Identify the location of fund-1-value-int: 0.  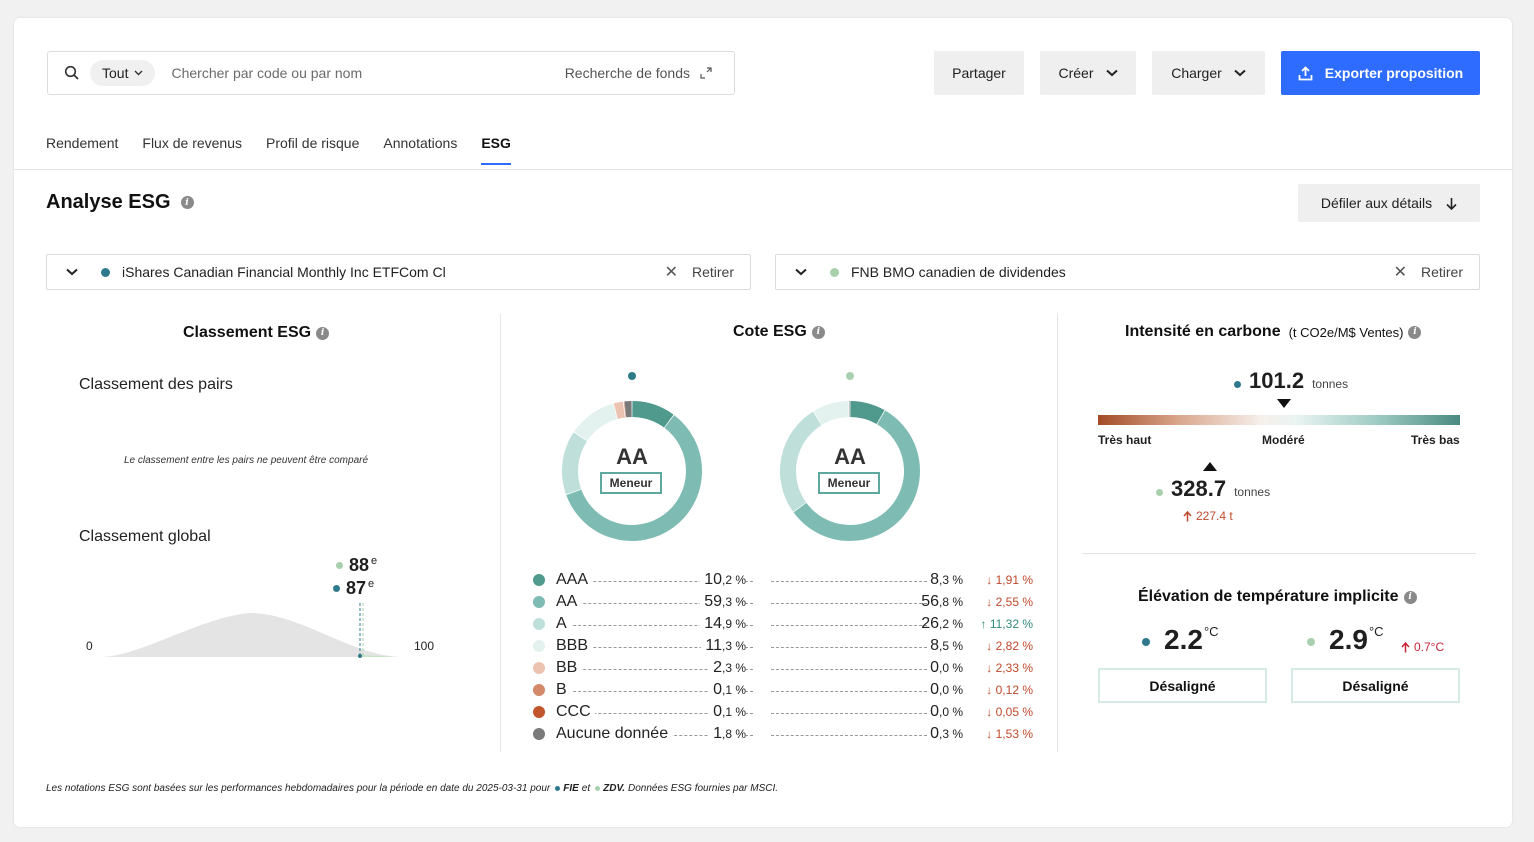
(717, 689).